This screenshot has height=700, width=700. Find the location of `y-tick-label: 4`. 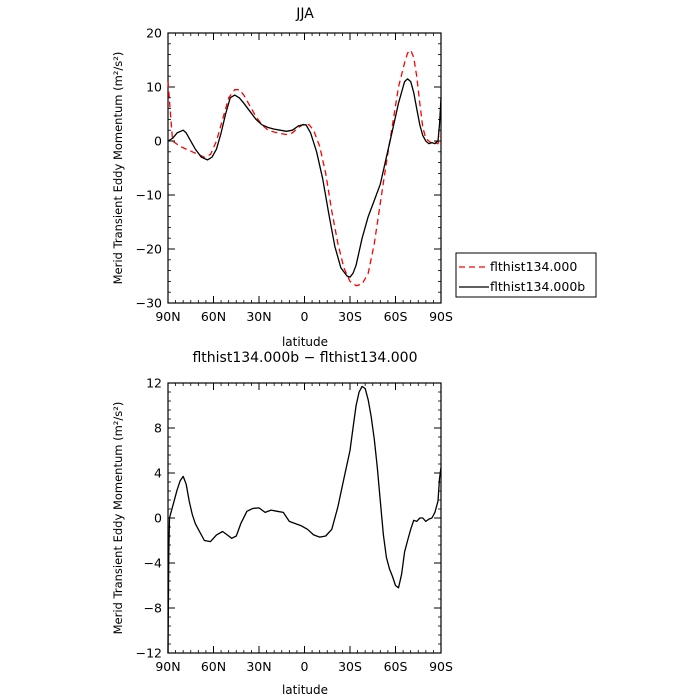

y-tick-label: 4 is located at coordinates (158, 473).